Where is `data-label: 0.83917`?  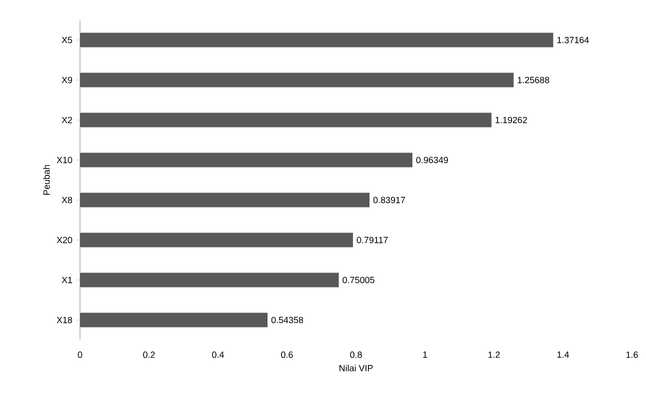
data-label: 0.83917 is located at coordinates (389, 200).